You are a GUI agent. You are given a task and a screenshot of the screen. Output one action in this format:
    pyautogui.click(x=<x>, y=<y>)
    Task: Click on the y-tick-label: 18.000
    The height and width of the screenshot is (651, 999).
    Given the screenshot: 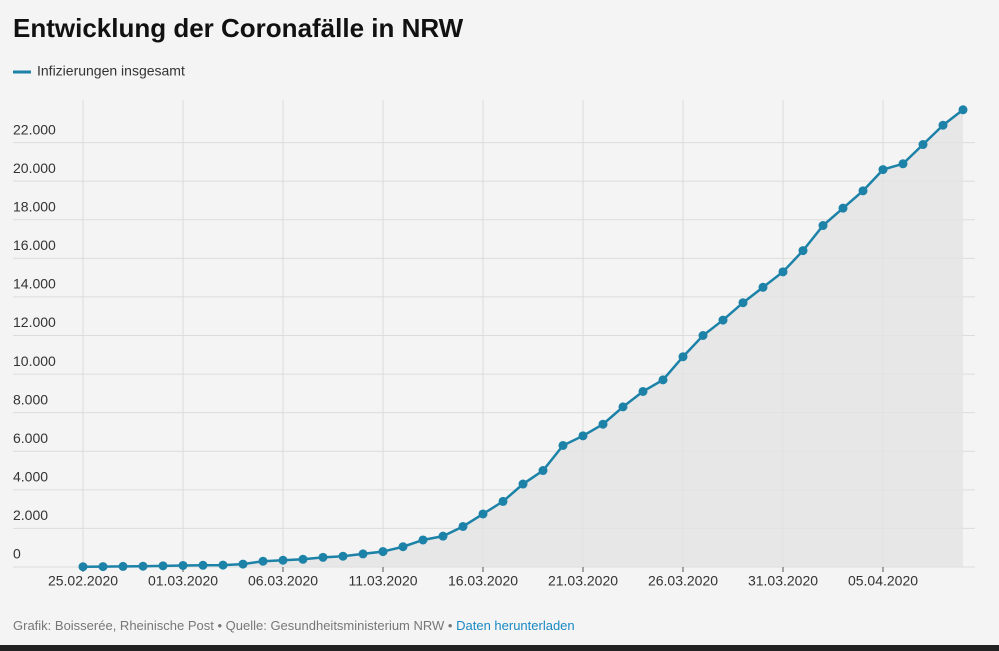 What is the action you would take?
    pyautogui.click(x=34, y=206)
    